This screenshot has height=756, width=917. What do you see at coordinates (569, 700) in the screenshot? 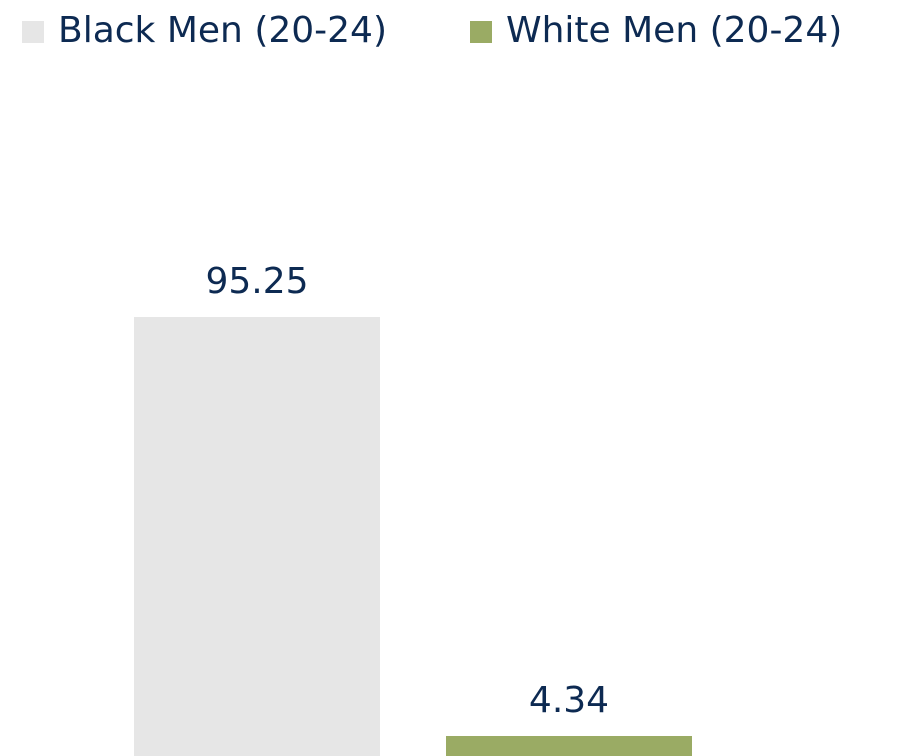
I see `value-label: 4.34` at bounding box center [569, 700].